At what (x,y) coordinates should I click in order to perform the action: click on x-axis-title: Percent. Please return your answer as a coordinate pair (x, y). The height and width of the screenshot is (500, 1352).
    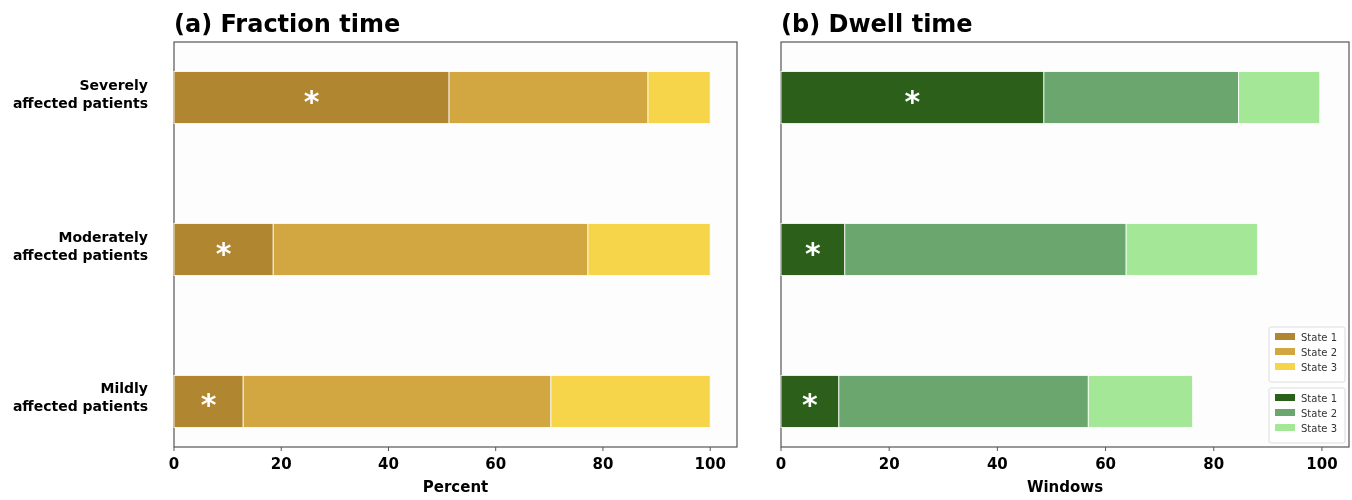
    Looking at the image, I should click on (455, 487).